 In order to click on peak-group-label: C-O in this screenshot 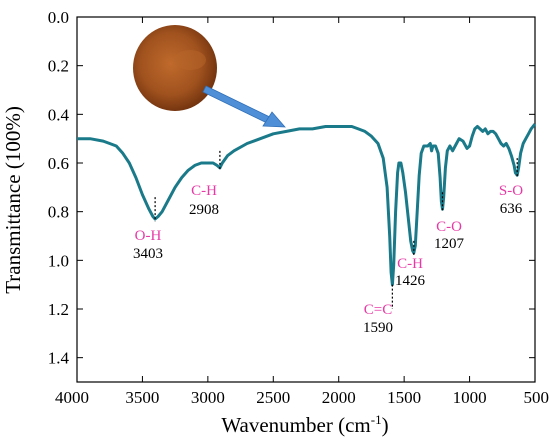, I will do `click(449, 227)`.